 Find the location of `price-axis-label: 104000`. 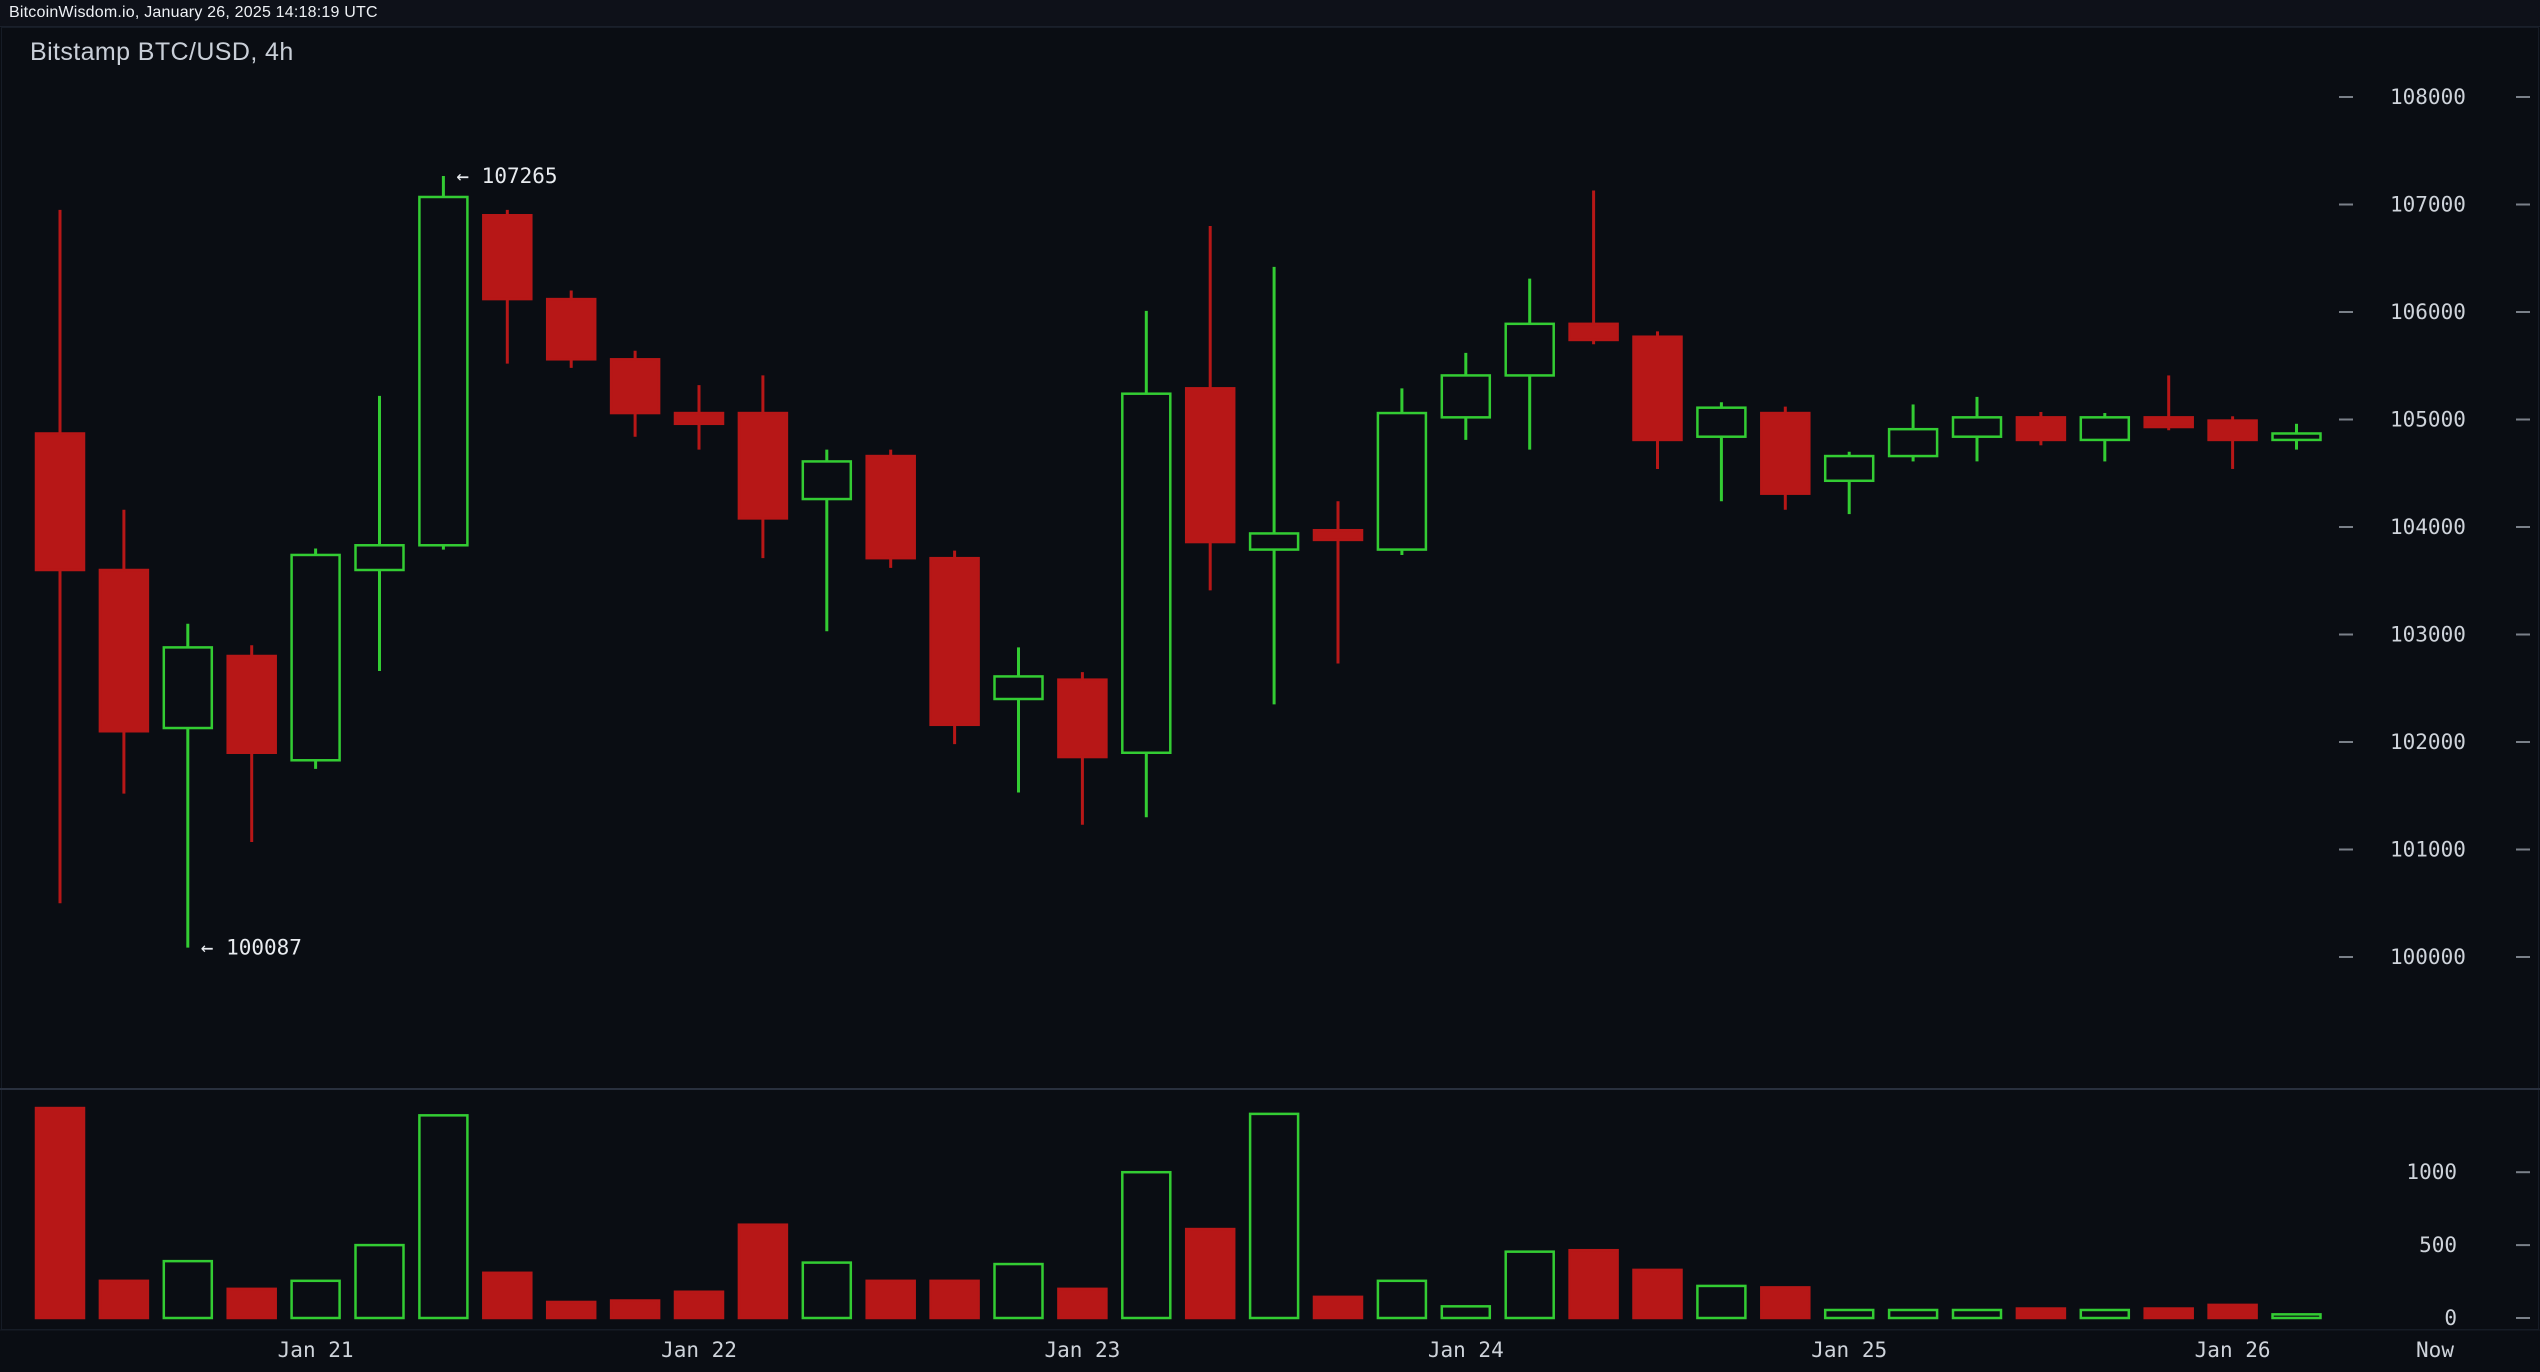

price-axis-label: 104000 is located at coordinates (2428, 527).